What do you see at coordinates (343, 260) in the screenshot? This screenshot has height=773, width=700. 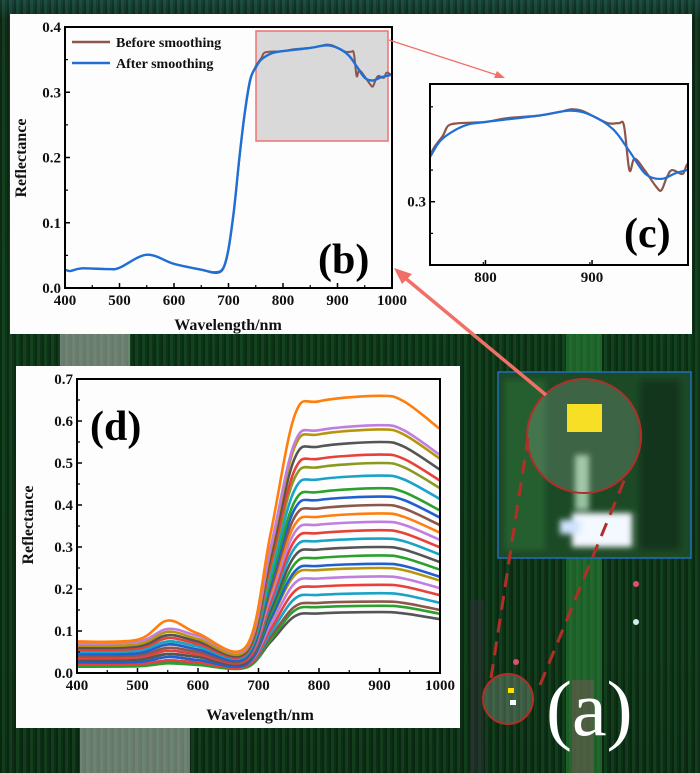 I see `panel-label-b: (b)` at bounding box center [343, 260].